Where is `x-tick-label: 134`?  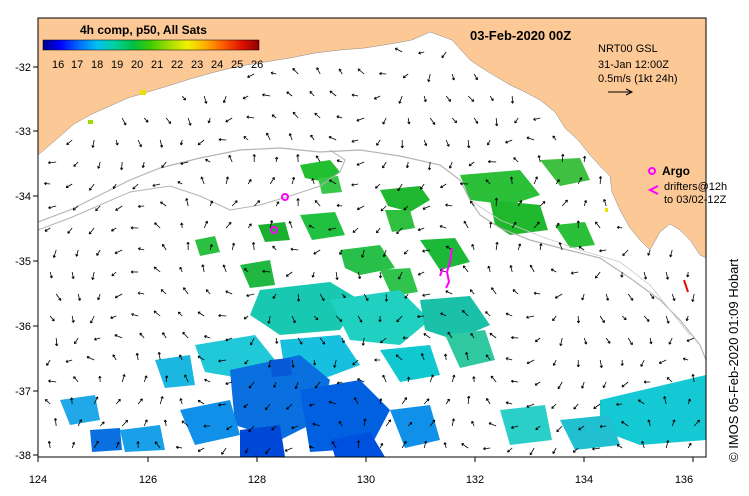
x-tick-label: 134 is located at coordinates (584, 480).